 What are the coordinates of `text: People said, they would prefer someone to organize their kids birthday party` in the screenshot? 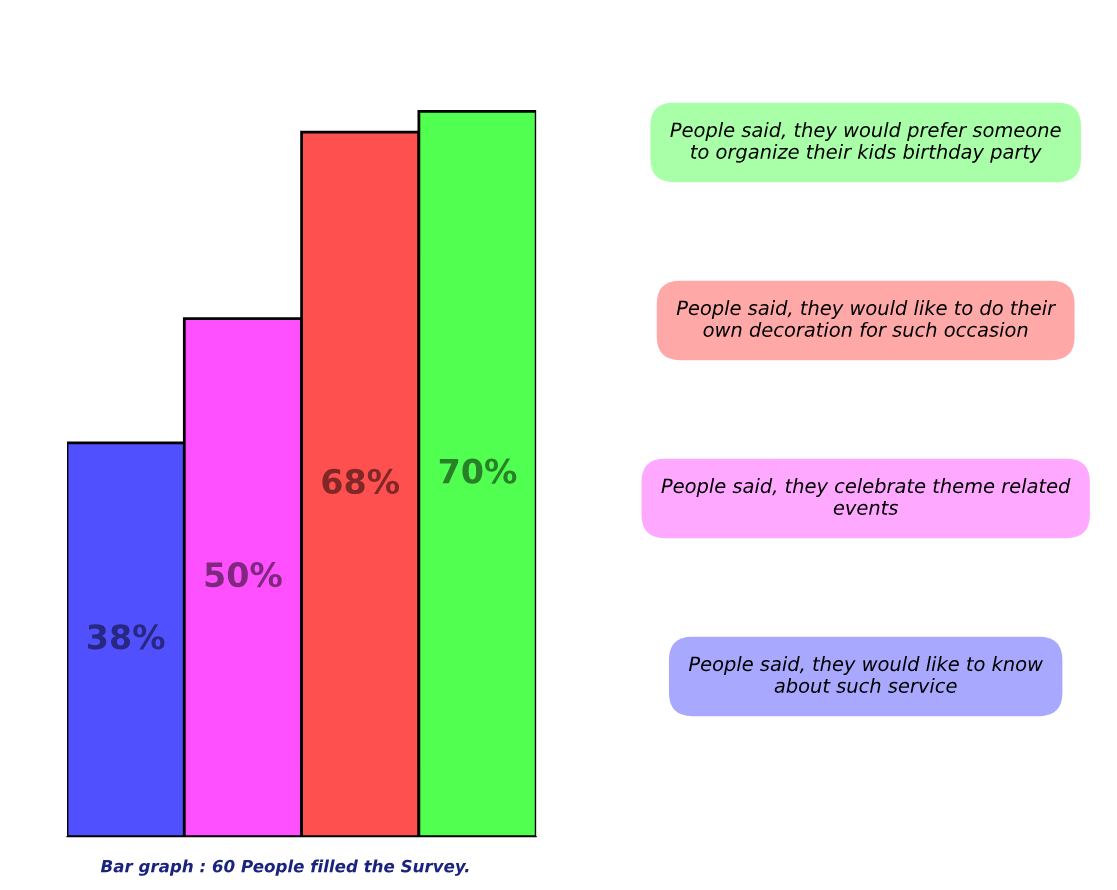 It's located at (865, 142).